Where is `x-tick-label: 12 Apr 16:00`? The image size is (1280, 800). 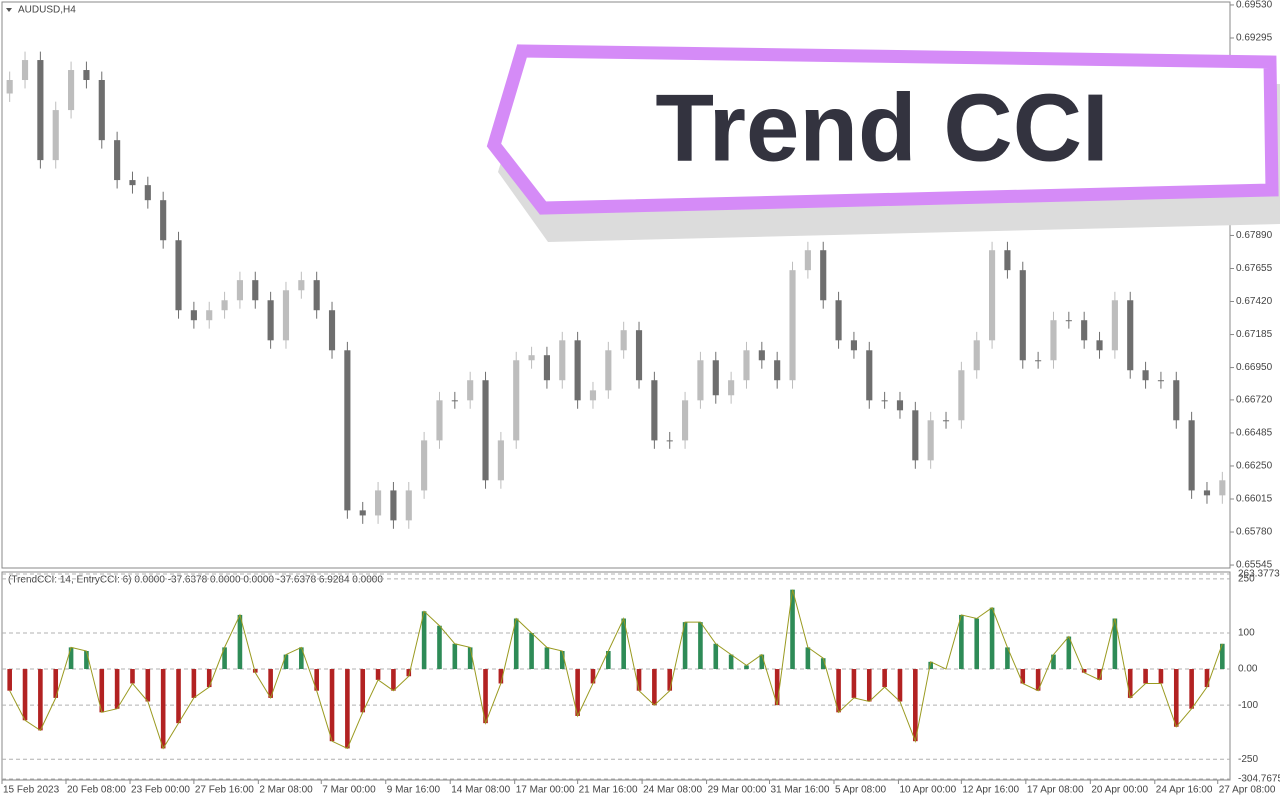 x-tick-label: 12 Apr 16:00 is located at coordinates (990, 790).